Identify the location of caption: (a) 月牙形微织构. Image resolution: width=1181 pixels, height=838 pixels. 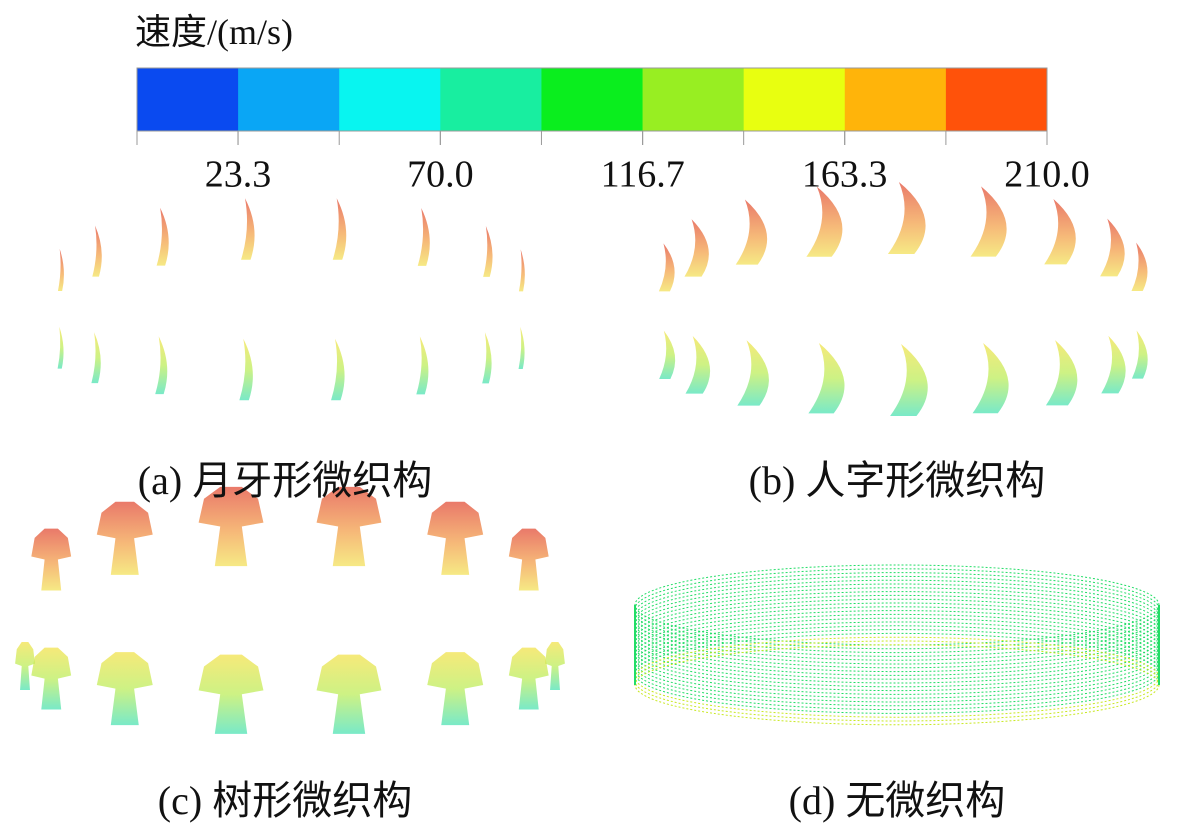
(285, 480).